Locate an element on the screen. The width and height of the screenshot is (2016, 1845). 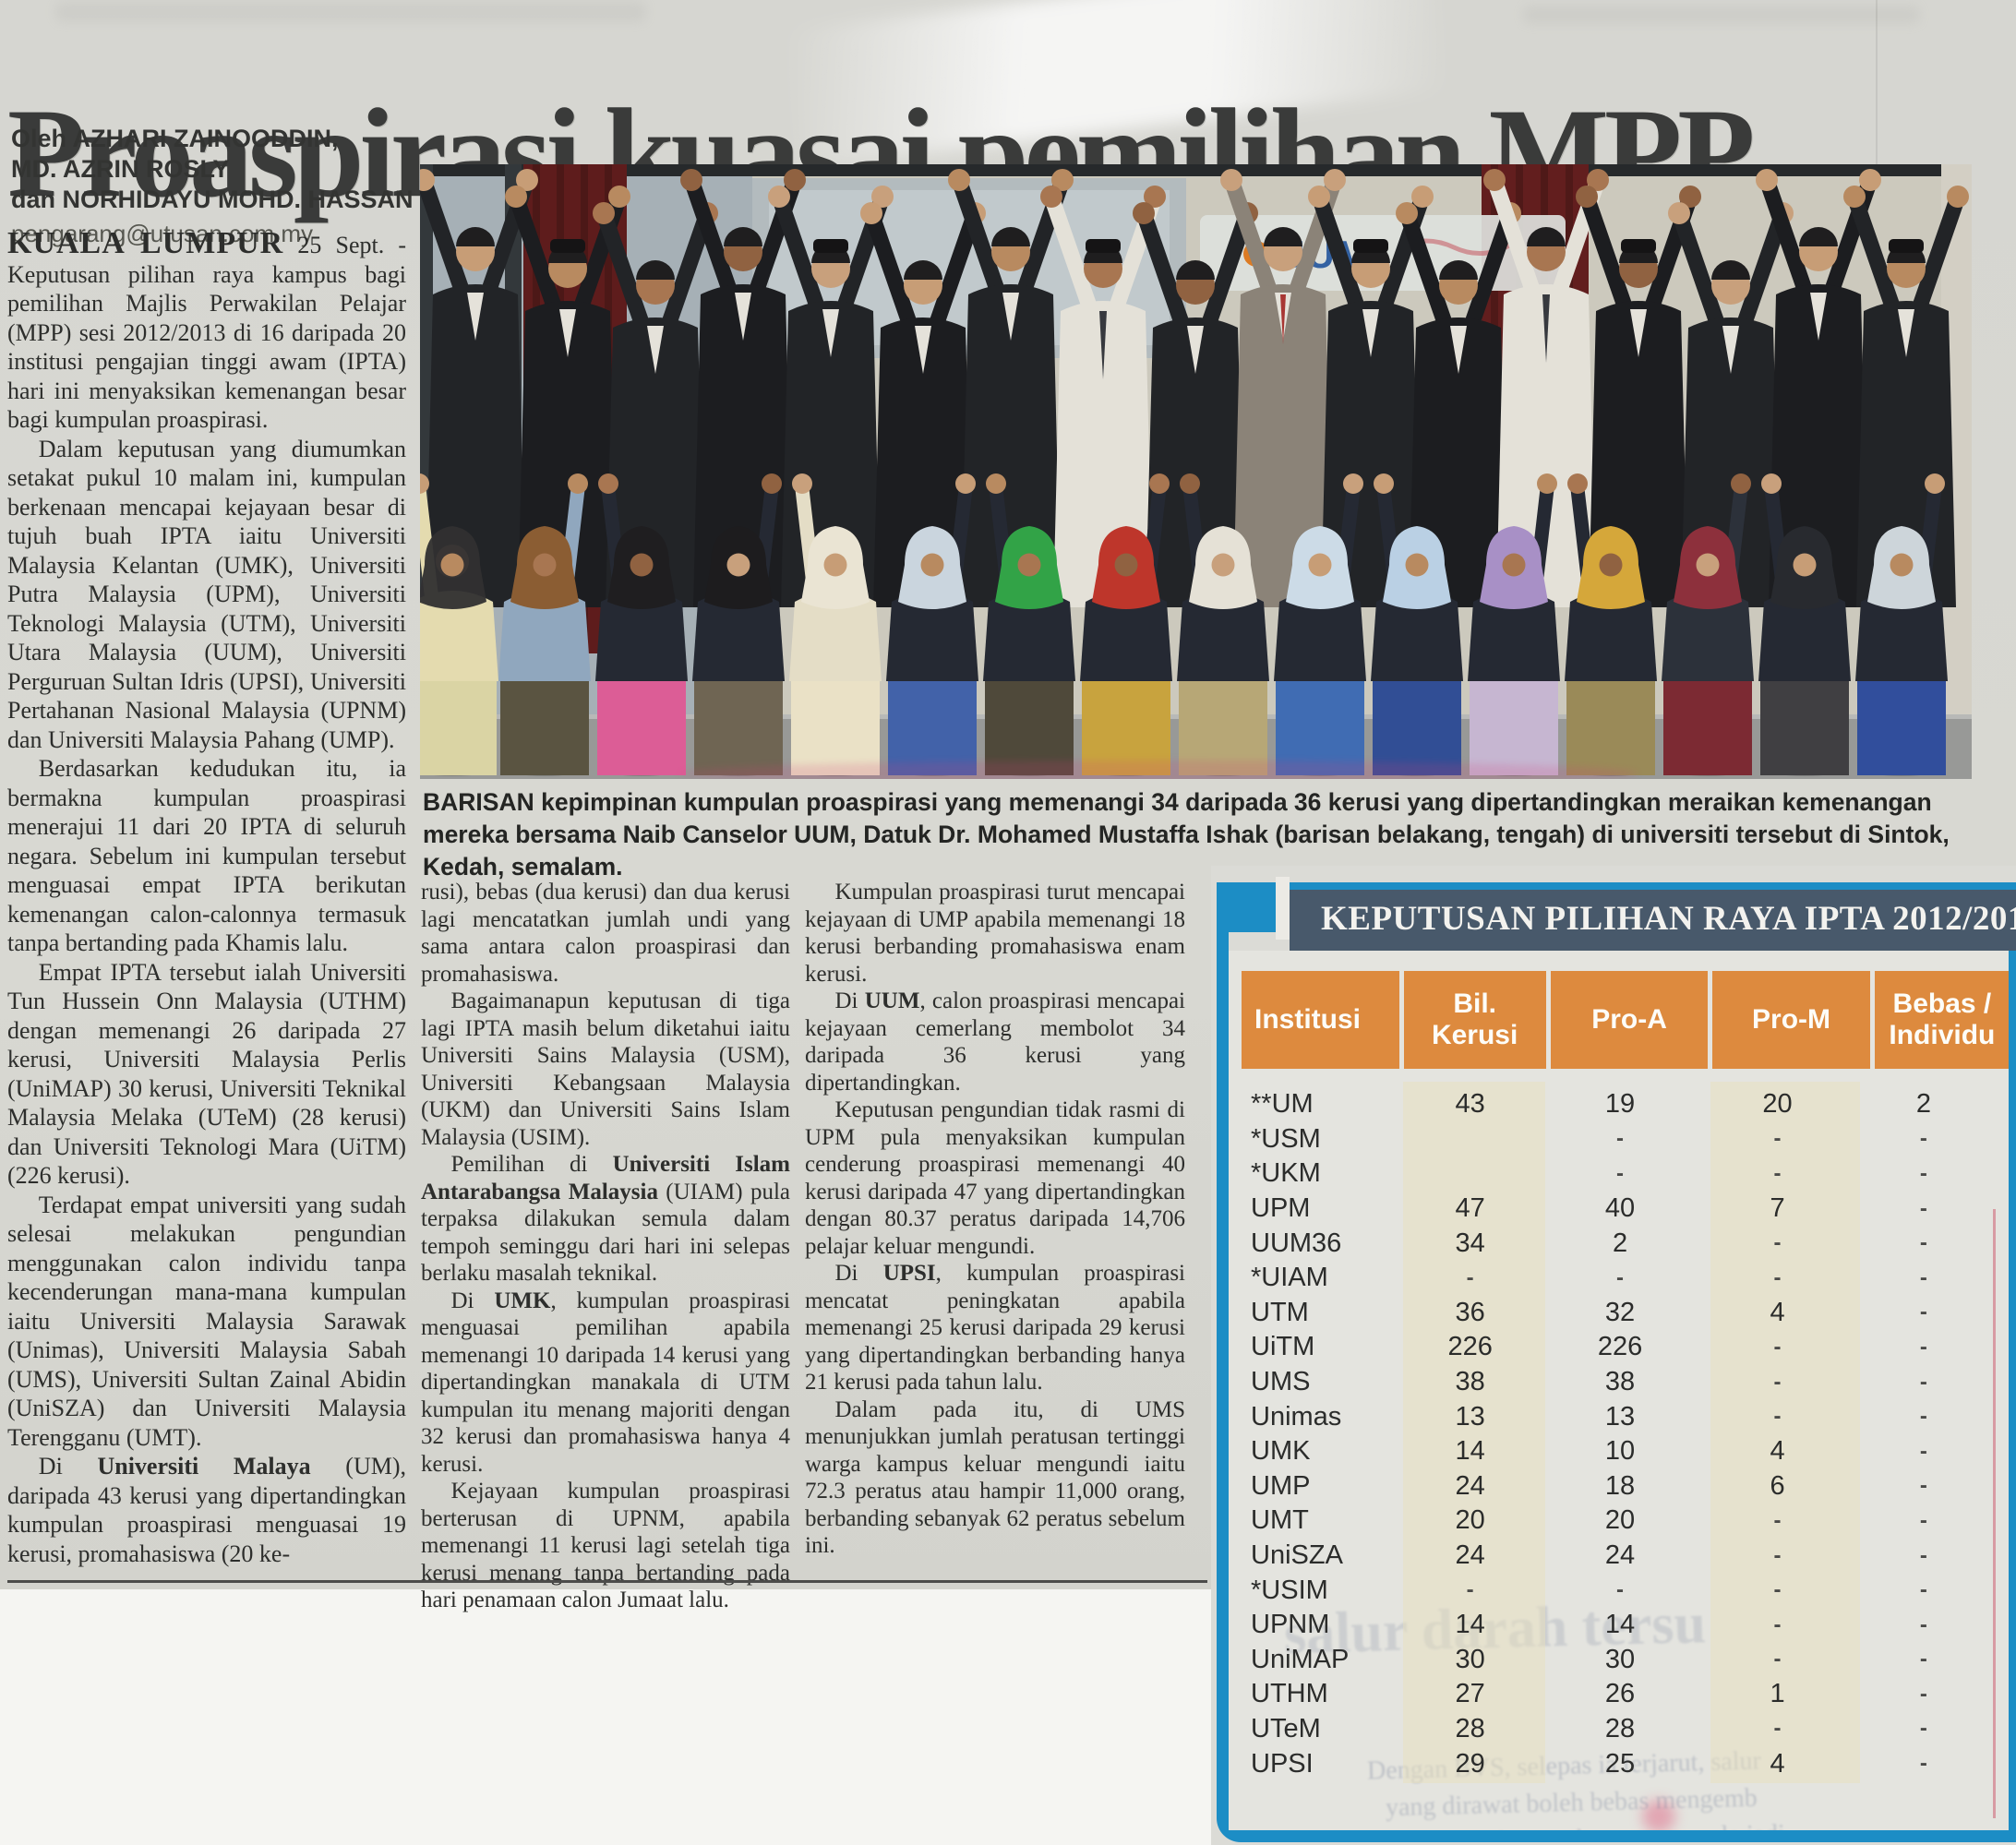
cell-proA: 25 is located at coordinates (1620, 1764).